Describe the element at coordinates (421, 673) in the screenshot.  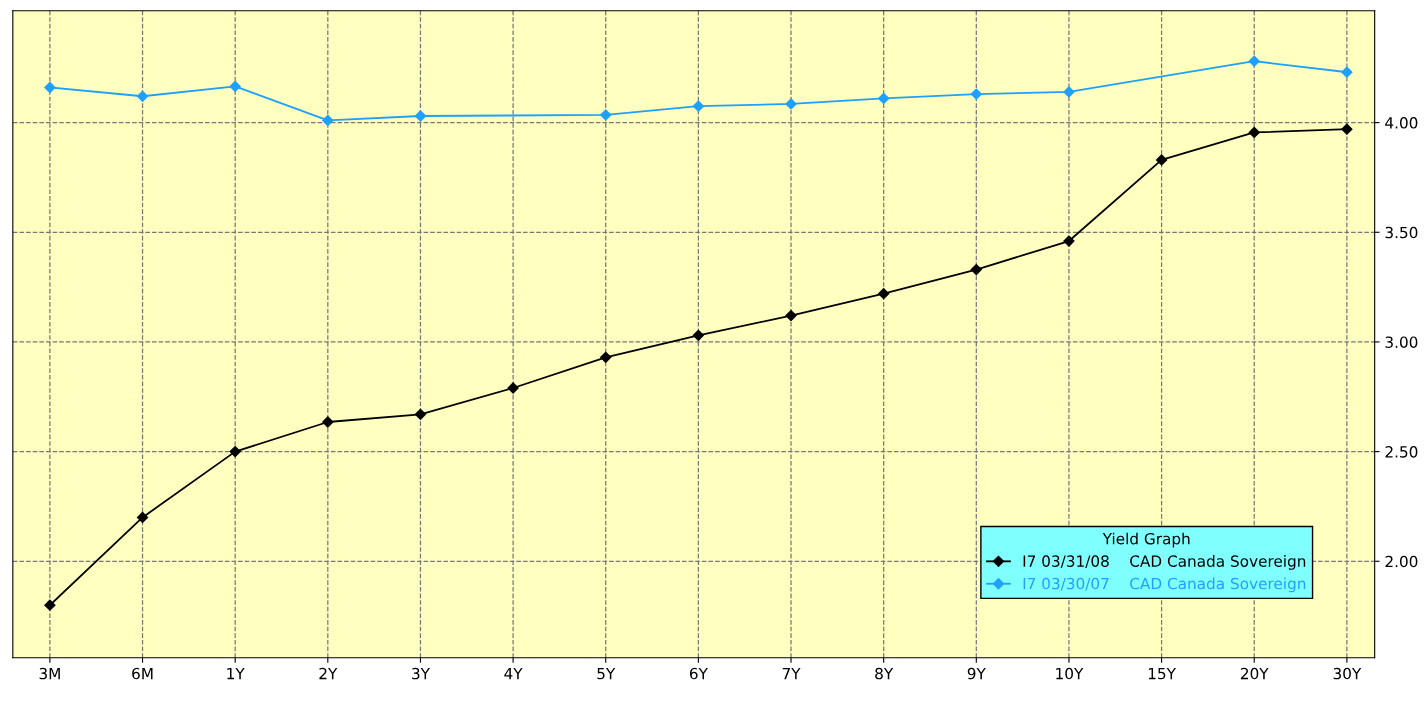
I see `x-tick-label: 3Y` at that location.